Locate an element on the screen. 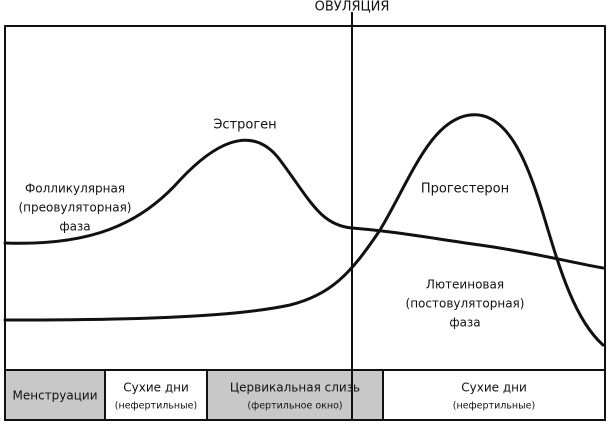 The image size is (611, 428). phase-bar-note: (фертильное окно) is located at coordinates (294, 406).